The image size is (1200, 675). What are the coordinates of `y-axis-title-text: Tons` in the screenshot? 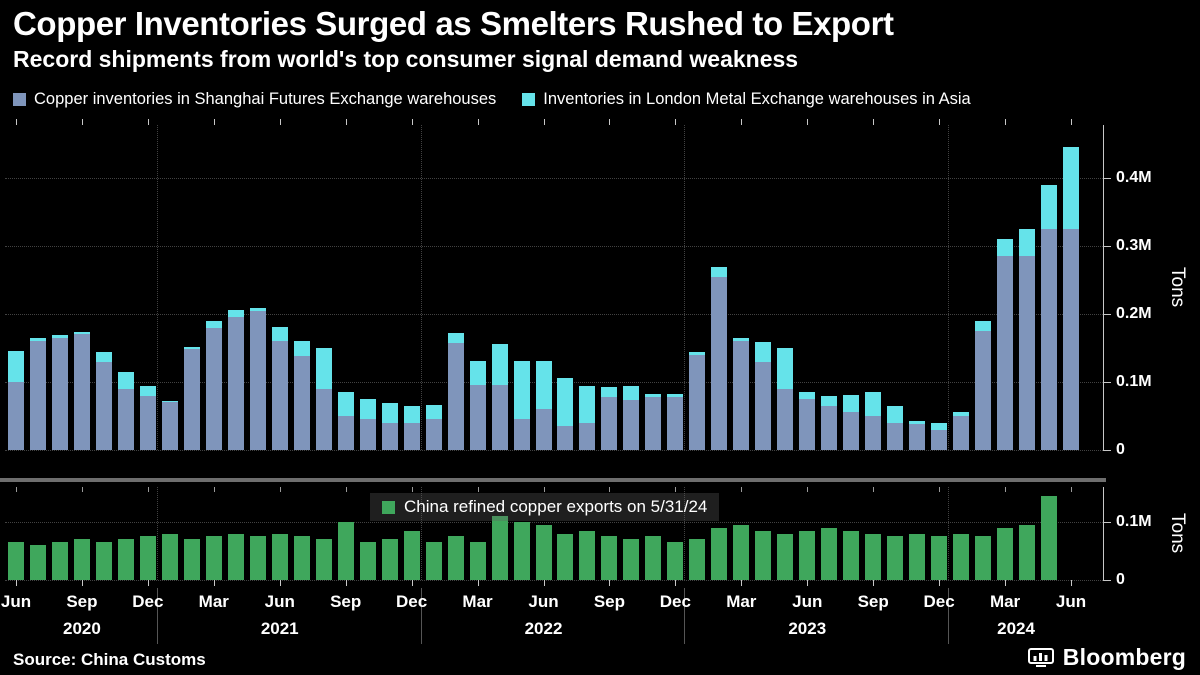 It's located at (1177, 287).